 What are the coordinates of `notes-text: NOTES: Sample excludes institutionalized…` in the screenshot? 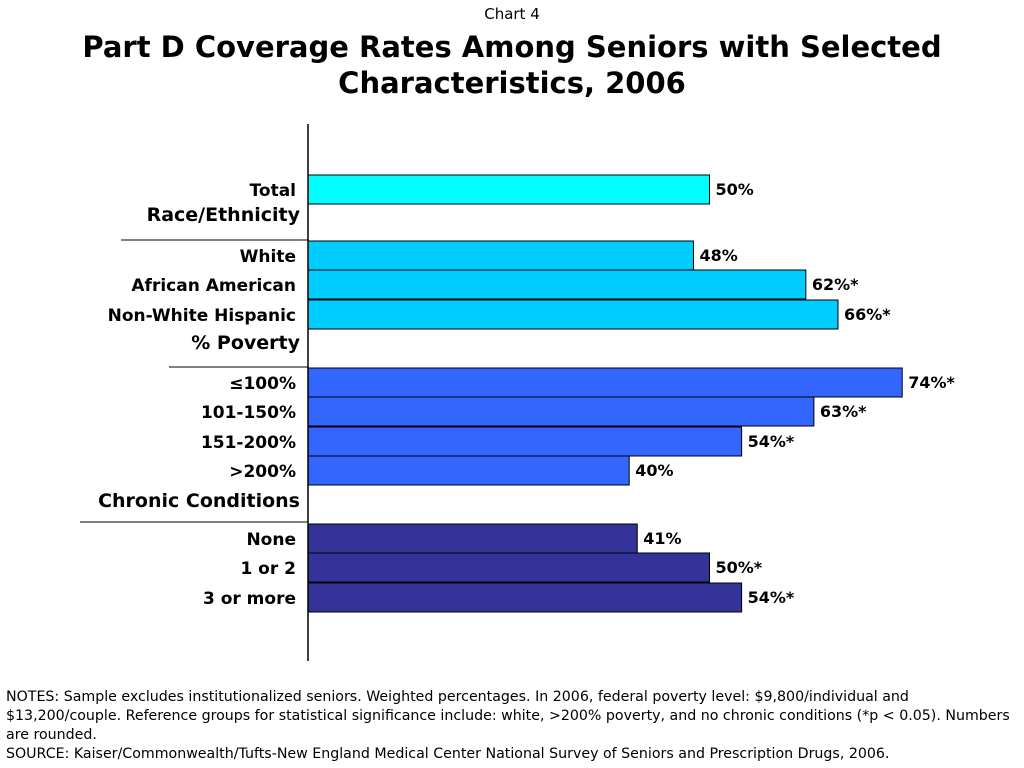 It's located at (508, 716).